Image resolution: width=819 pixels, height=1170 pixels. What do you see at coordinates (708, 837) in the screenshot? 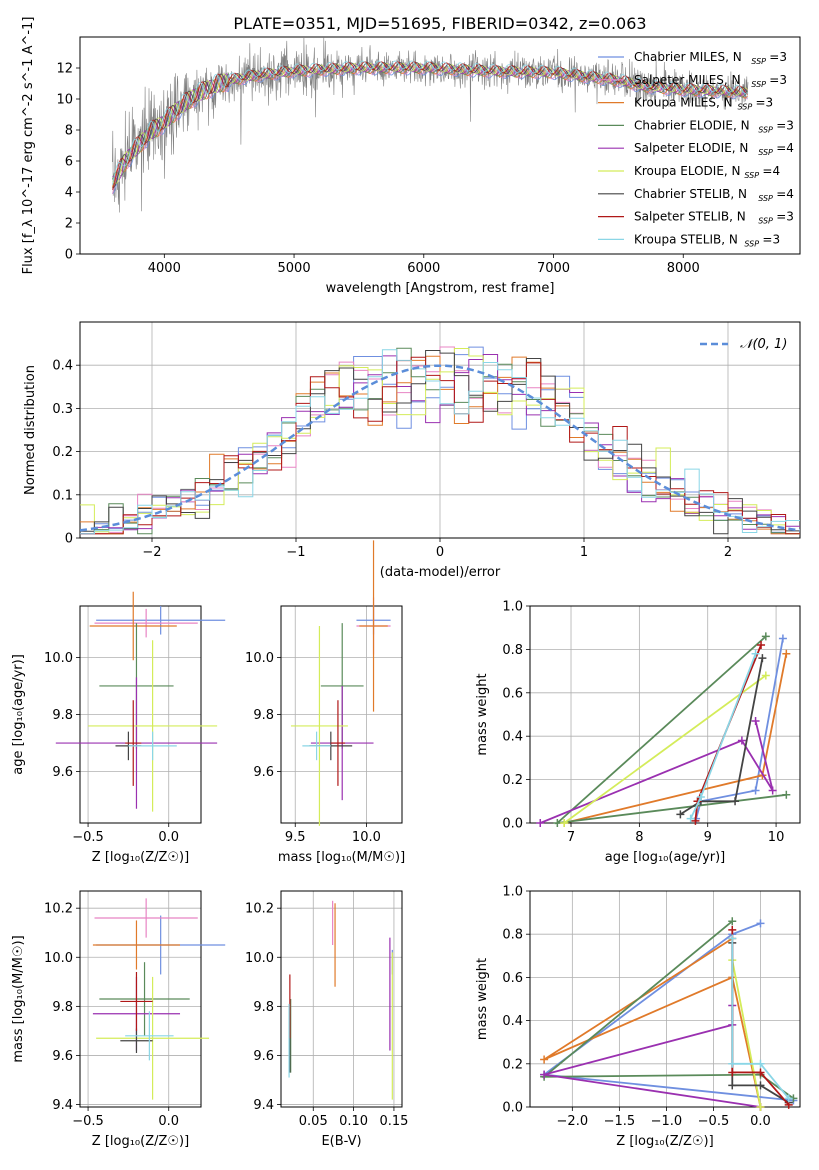
I see `x-tick-label: 9` at bounding box center [708, 837].